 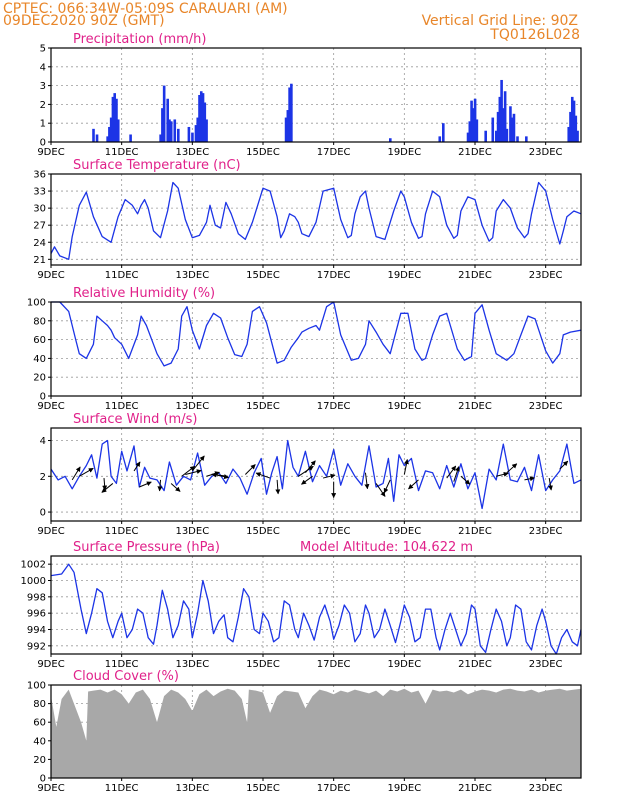 What do you see at coordinates (500, 21) in the screenshot?
I see `header-grid-note: Vertical Grid Line: 90Z` at bounding box center [500, 21].